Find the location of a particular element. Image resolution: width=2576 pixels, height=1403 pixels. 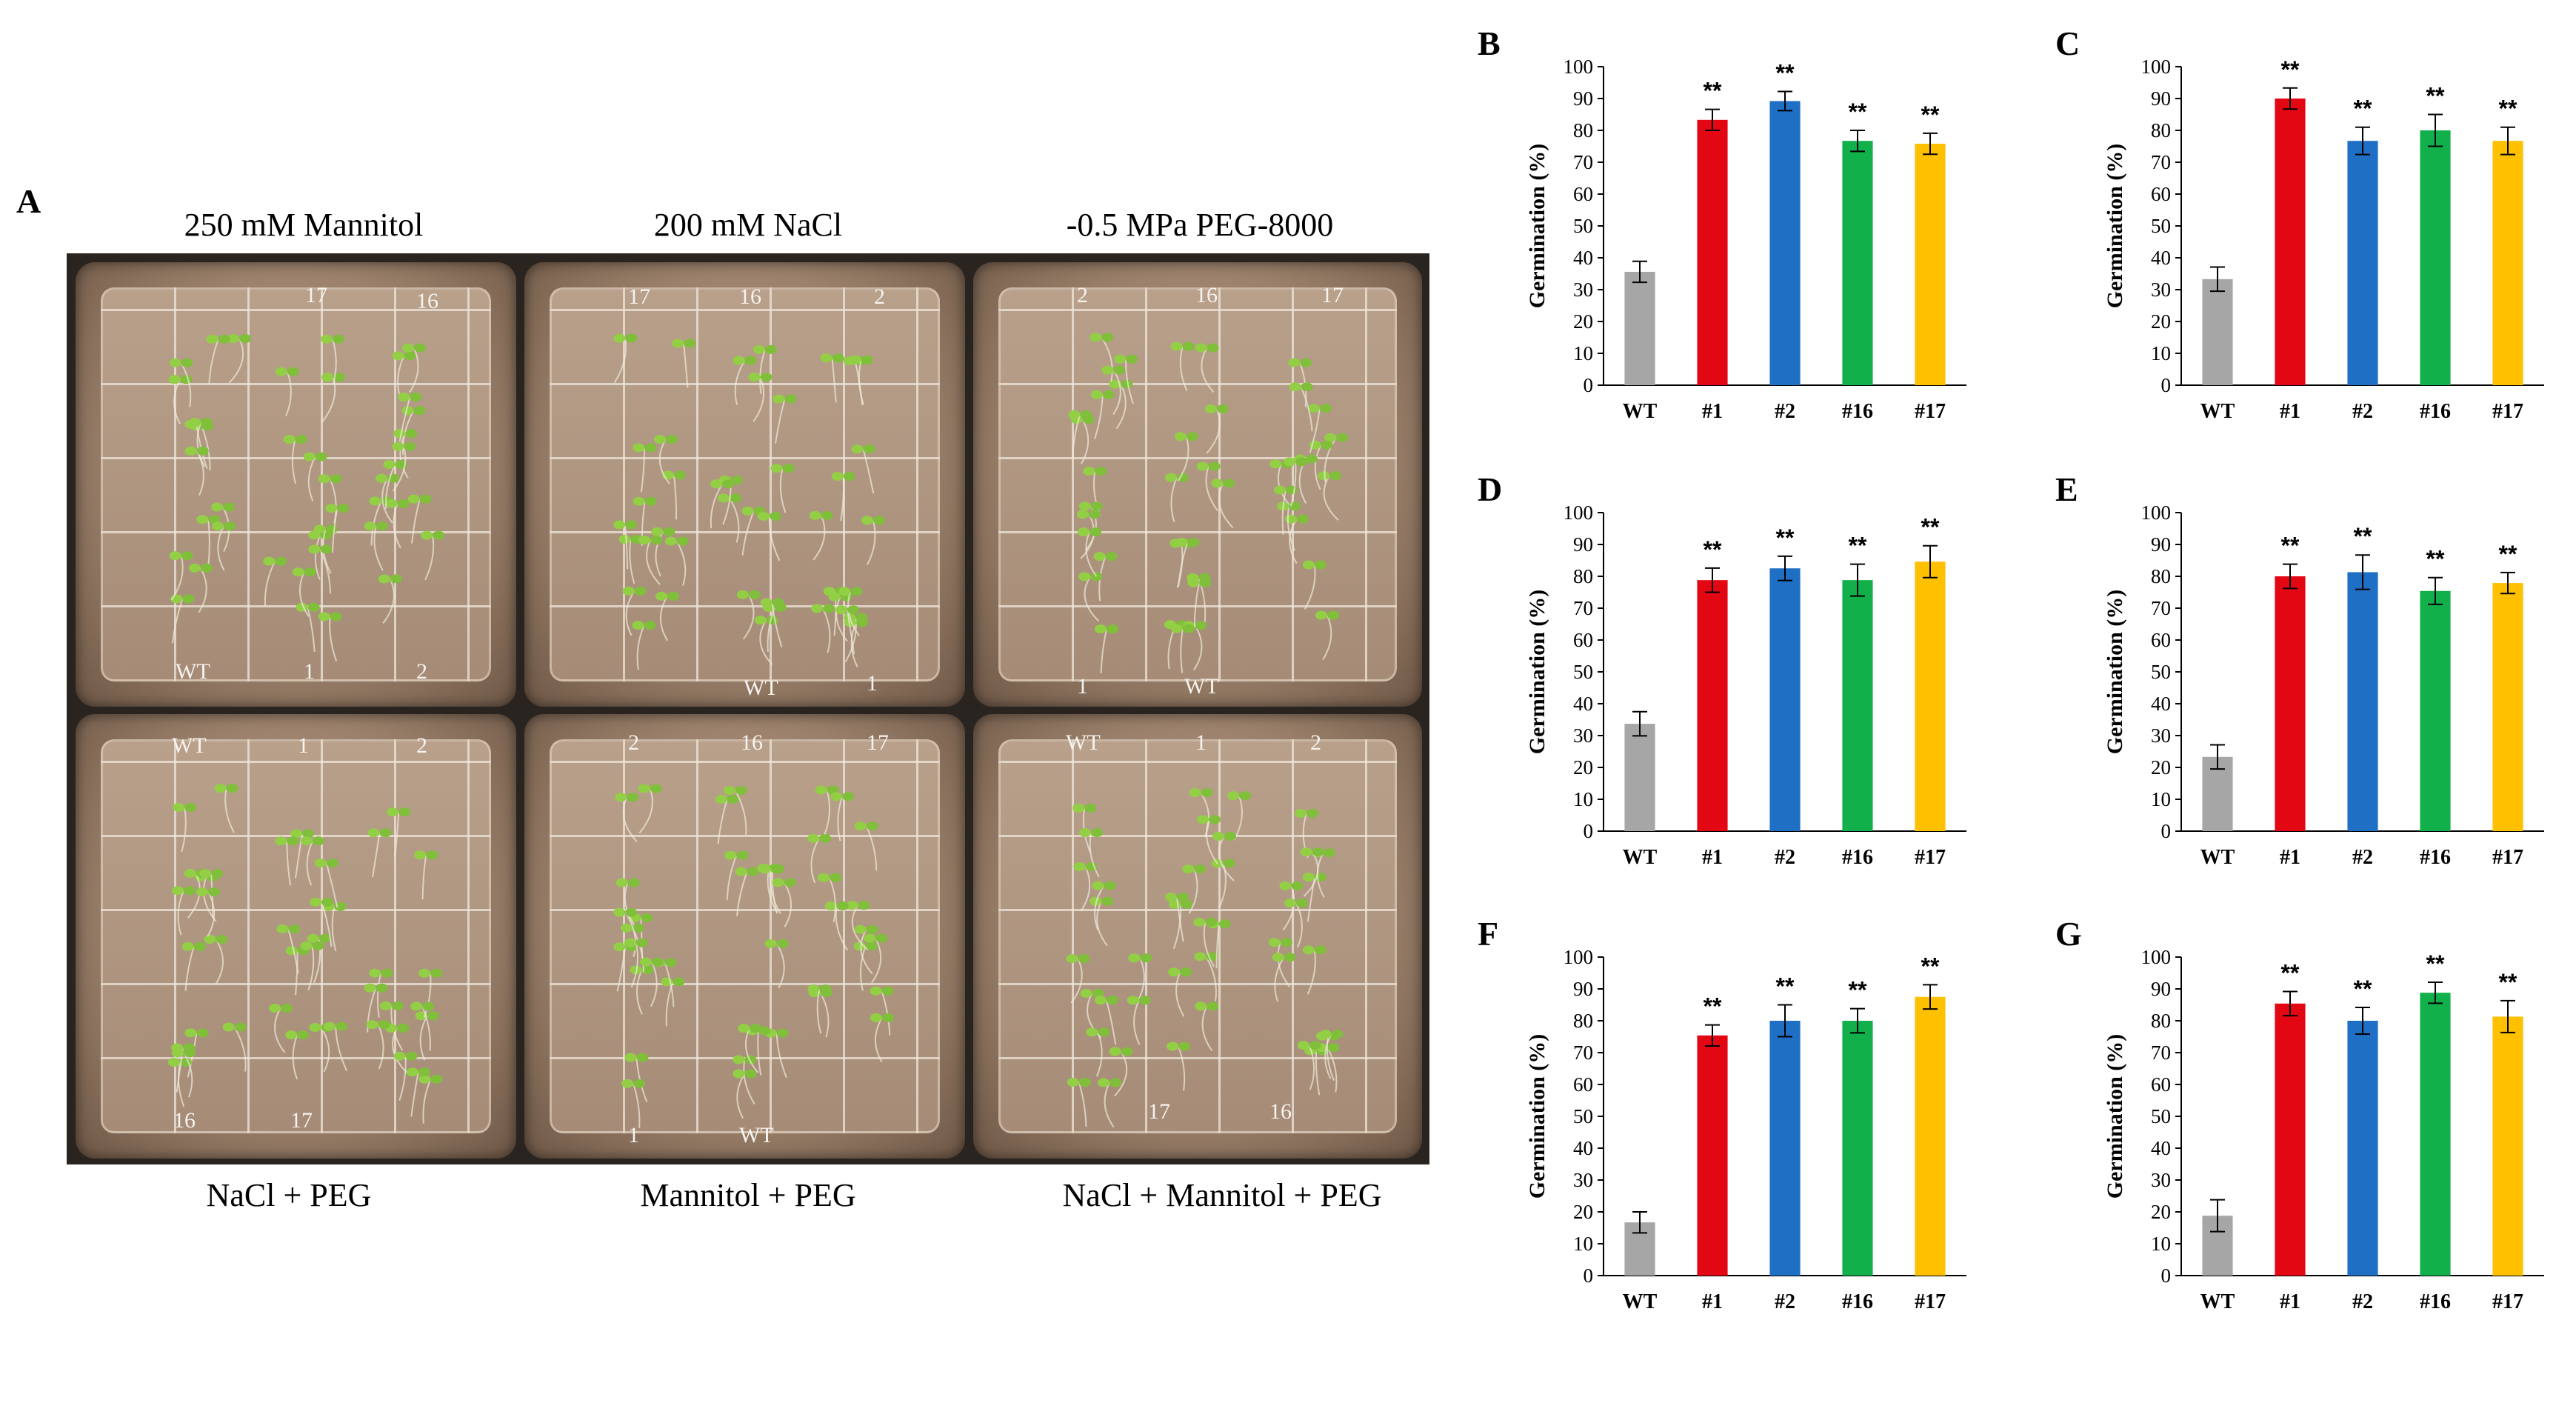

plate-nacl: 17 16 2 WT 1 is located at coordinates (744, 484).